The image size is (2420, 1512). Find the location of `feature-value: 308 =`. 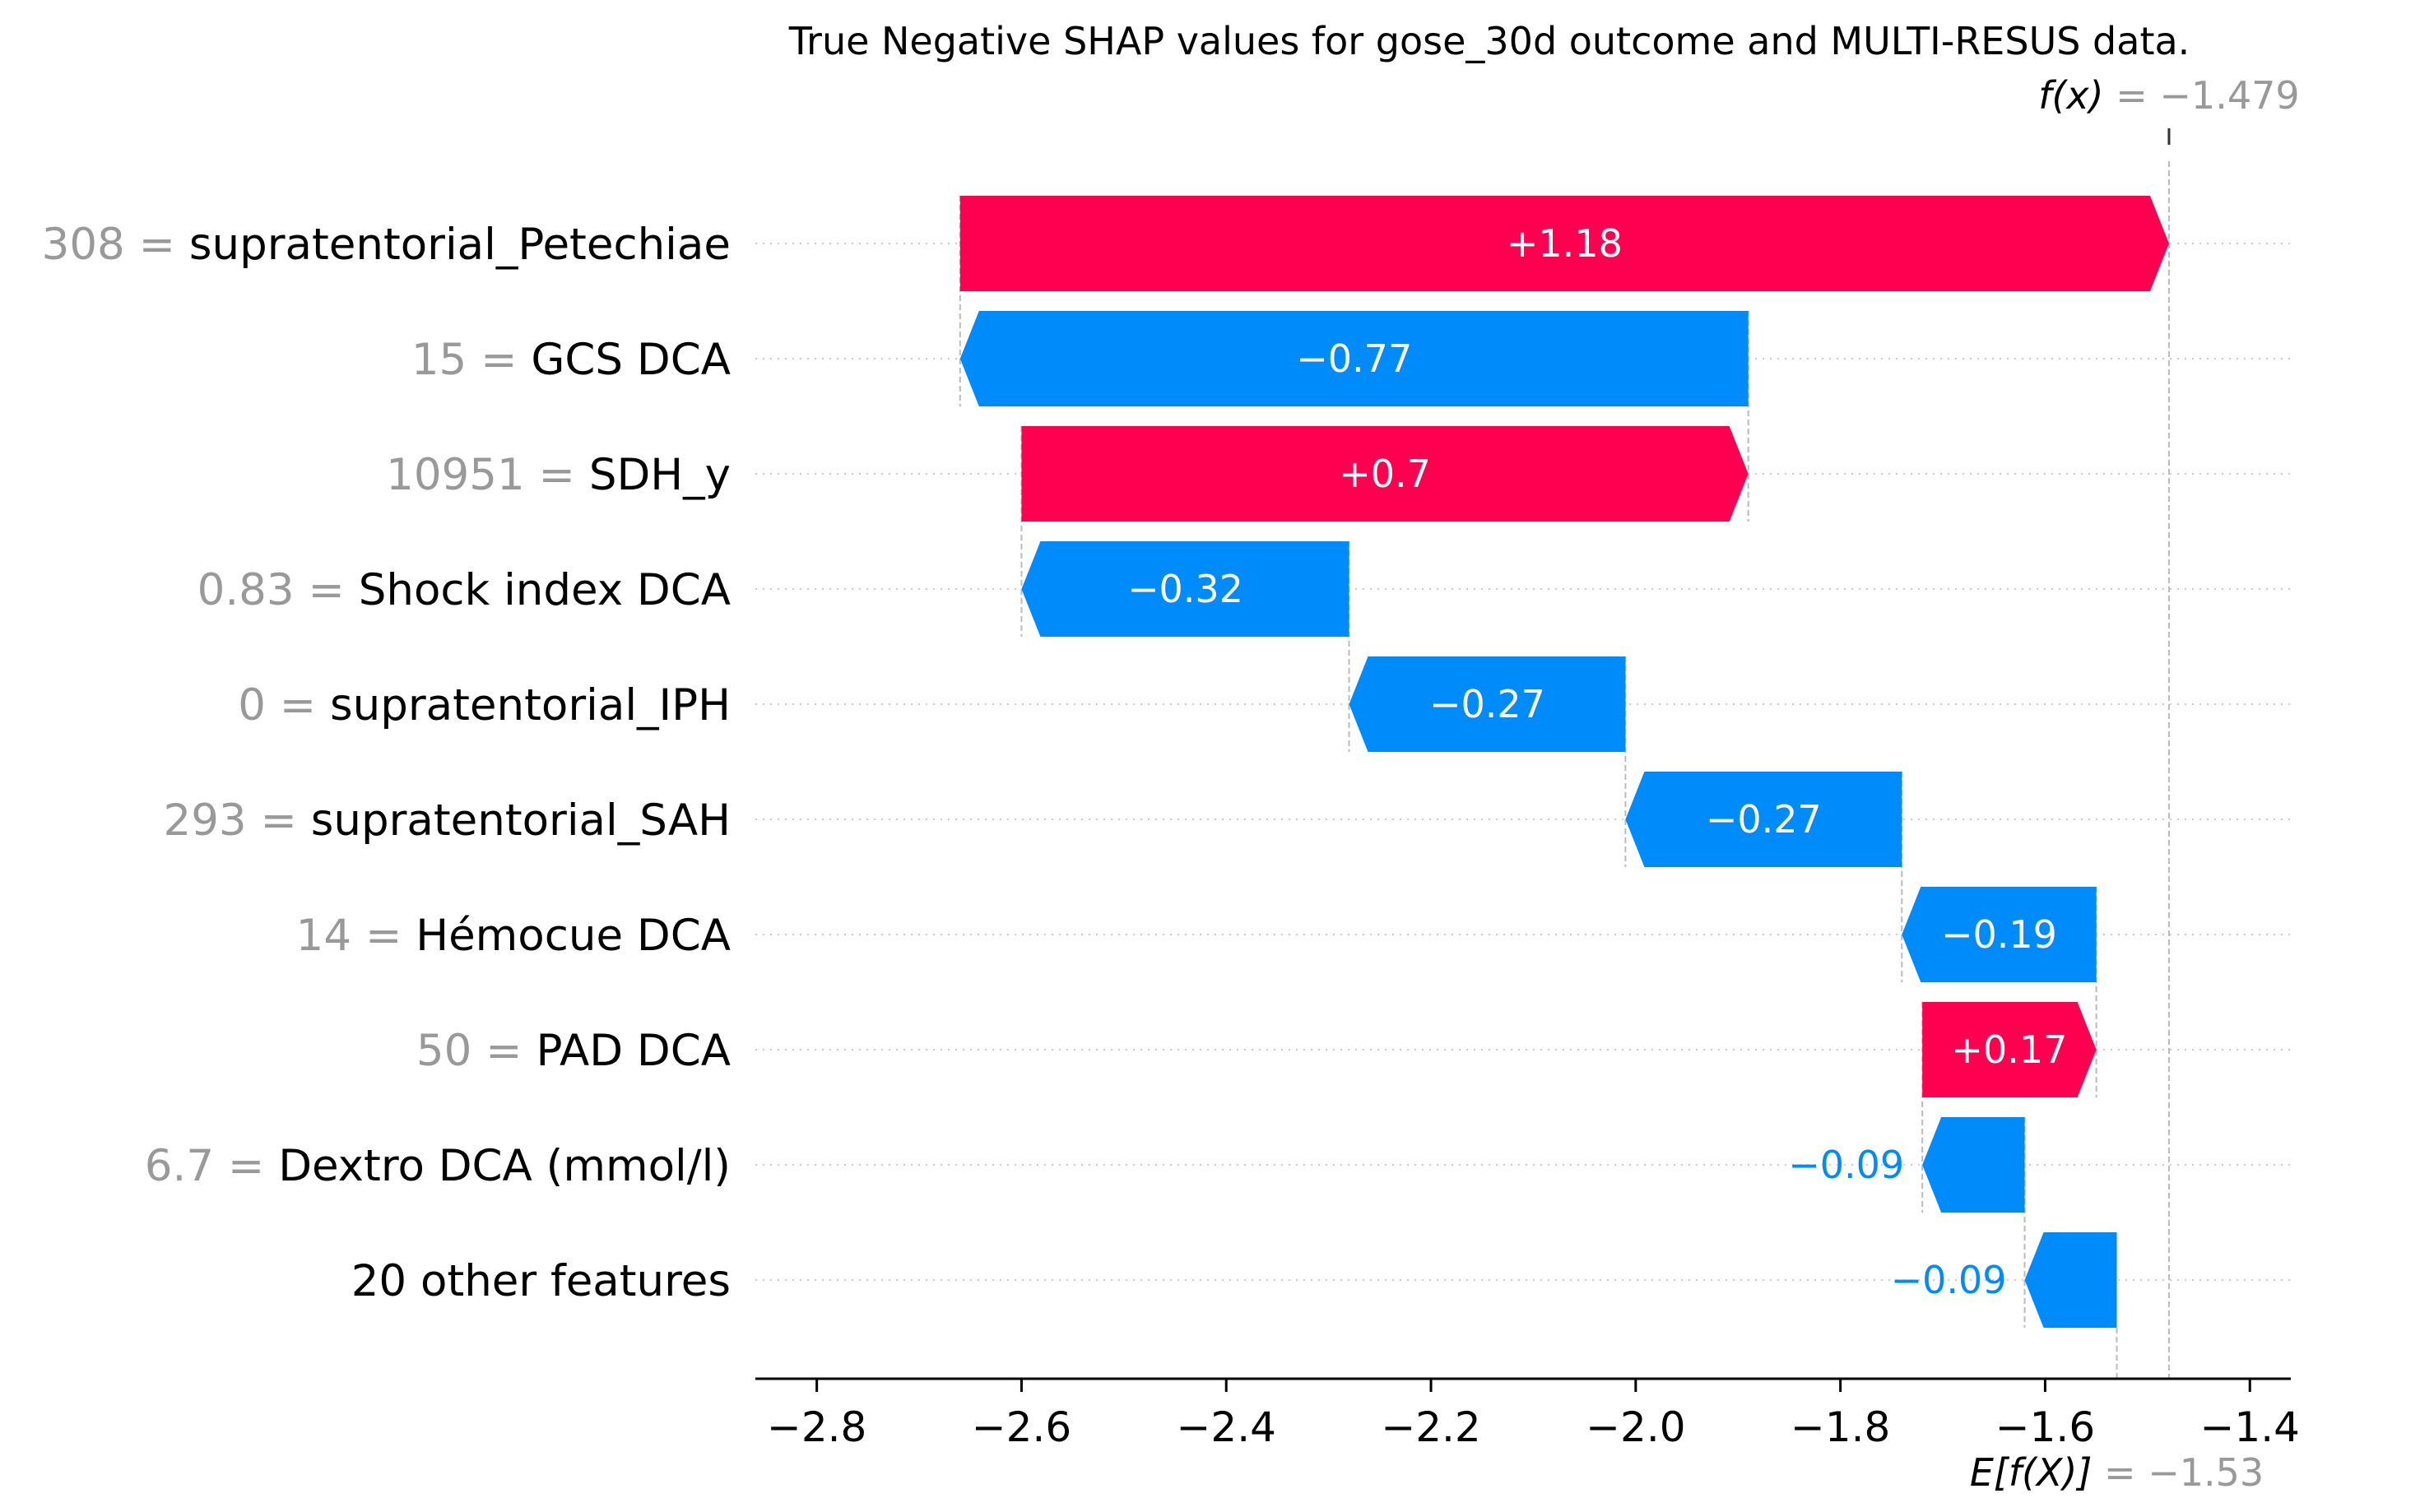

feature-value: 308 = is located at coordinates (115, 245).